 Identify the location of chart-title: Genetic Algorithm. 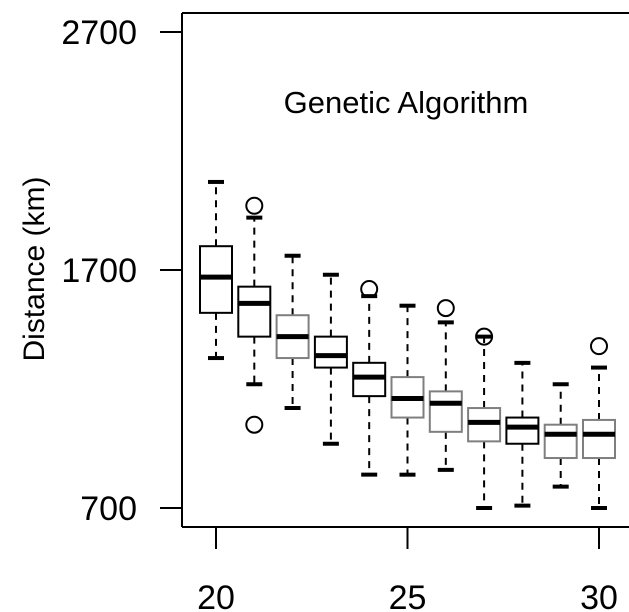
(406, 102).